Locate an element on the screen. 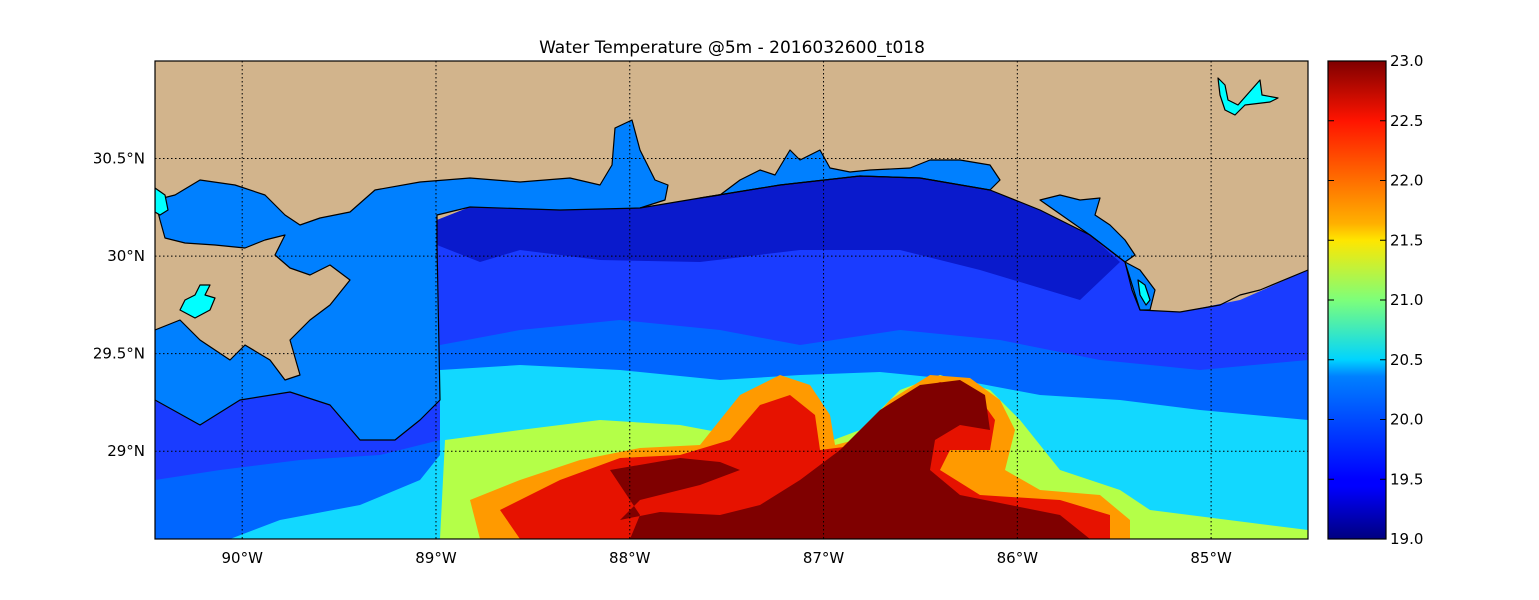 This screenshot has height=600, width=1539. colorbar-tick-label: 19.5 is located at coordinates (1406, 479).